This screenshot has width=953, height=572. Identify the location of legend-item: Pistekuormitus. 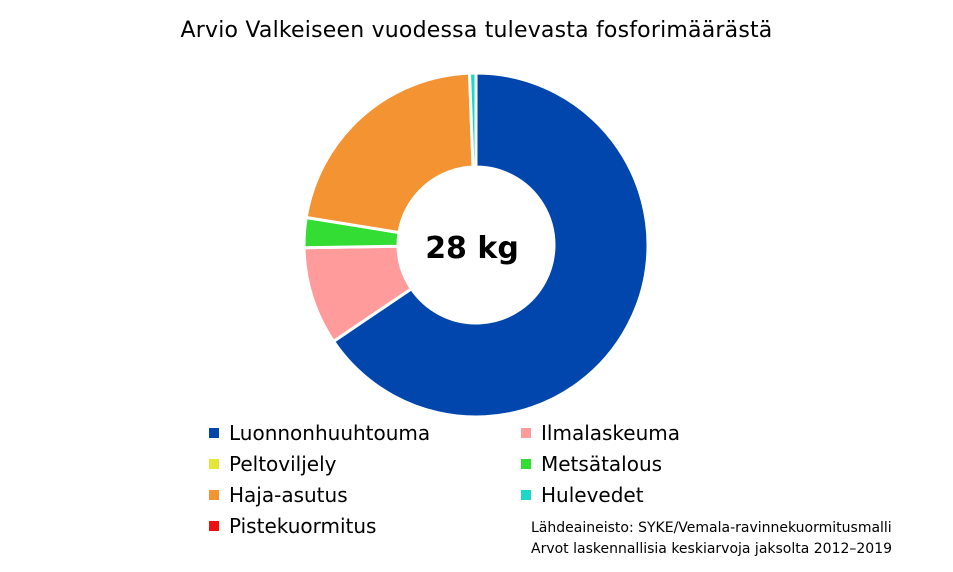
(292, 526).